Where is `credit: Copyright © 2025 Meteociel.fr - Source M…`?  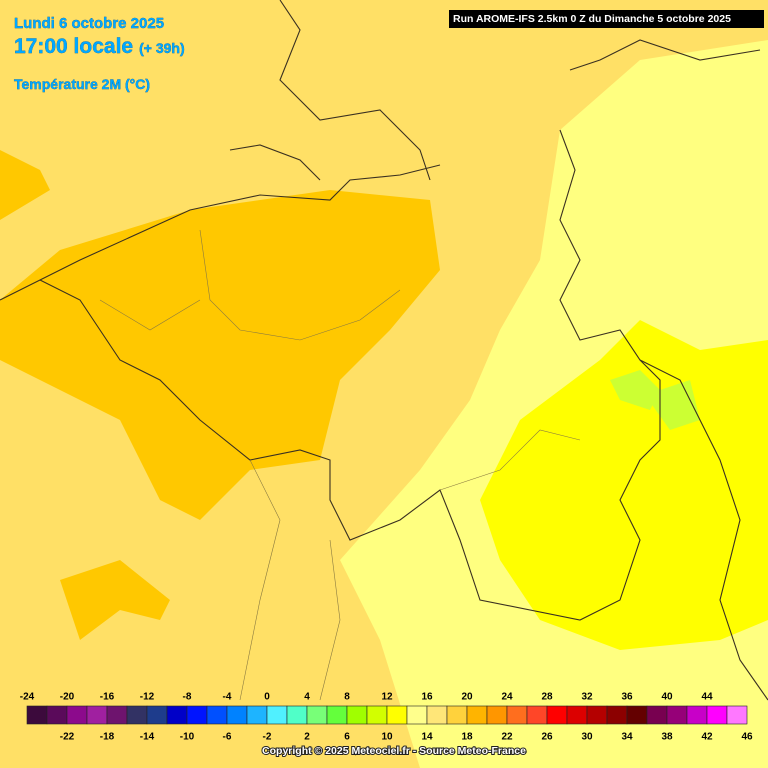
credit: Copyright © 2025 Meteociel.fr - Source M… is located at coordinates (394, 751).